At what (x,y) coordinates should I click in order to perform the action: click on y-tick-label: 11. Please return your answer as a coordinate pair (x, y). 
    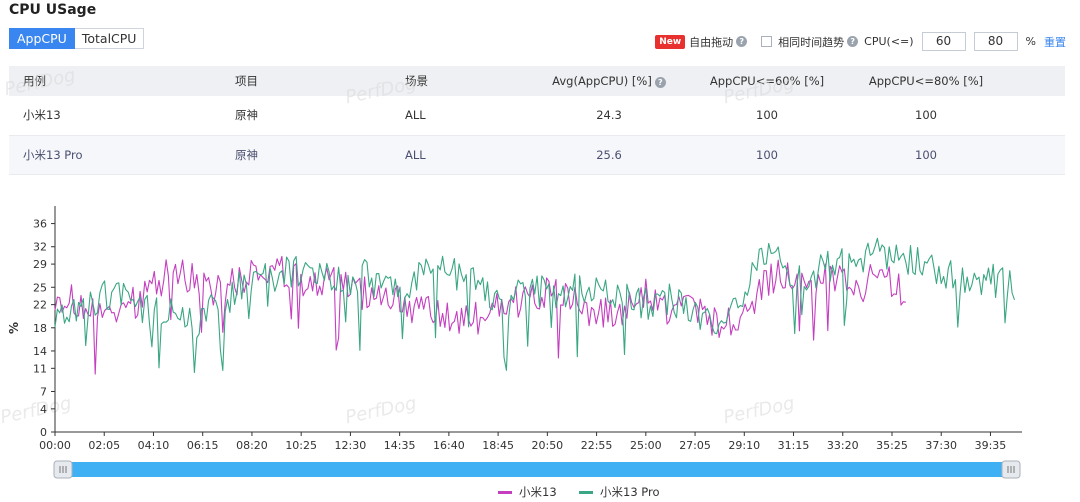
    Looking at the image, I should click on (40, 368).